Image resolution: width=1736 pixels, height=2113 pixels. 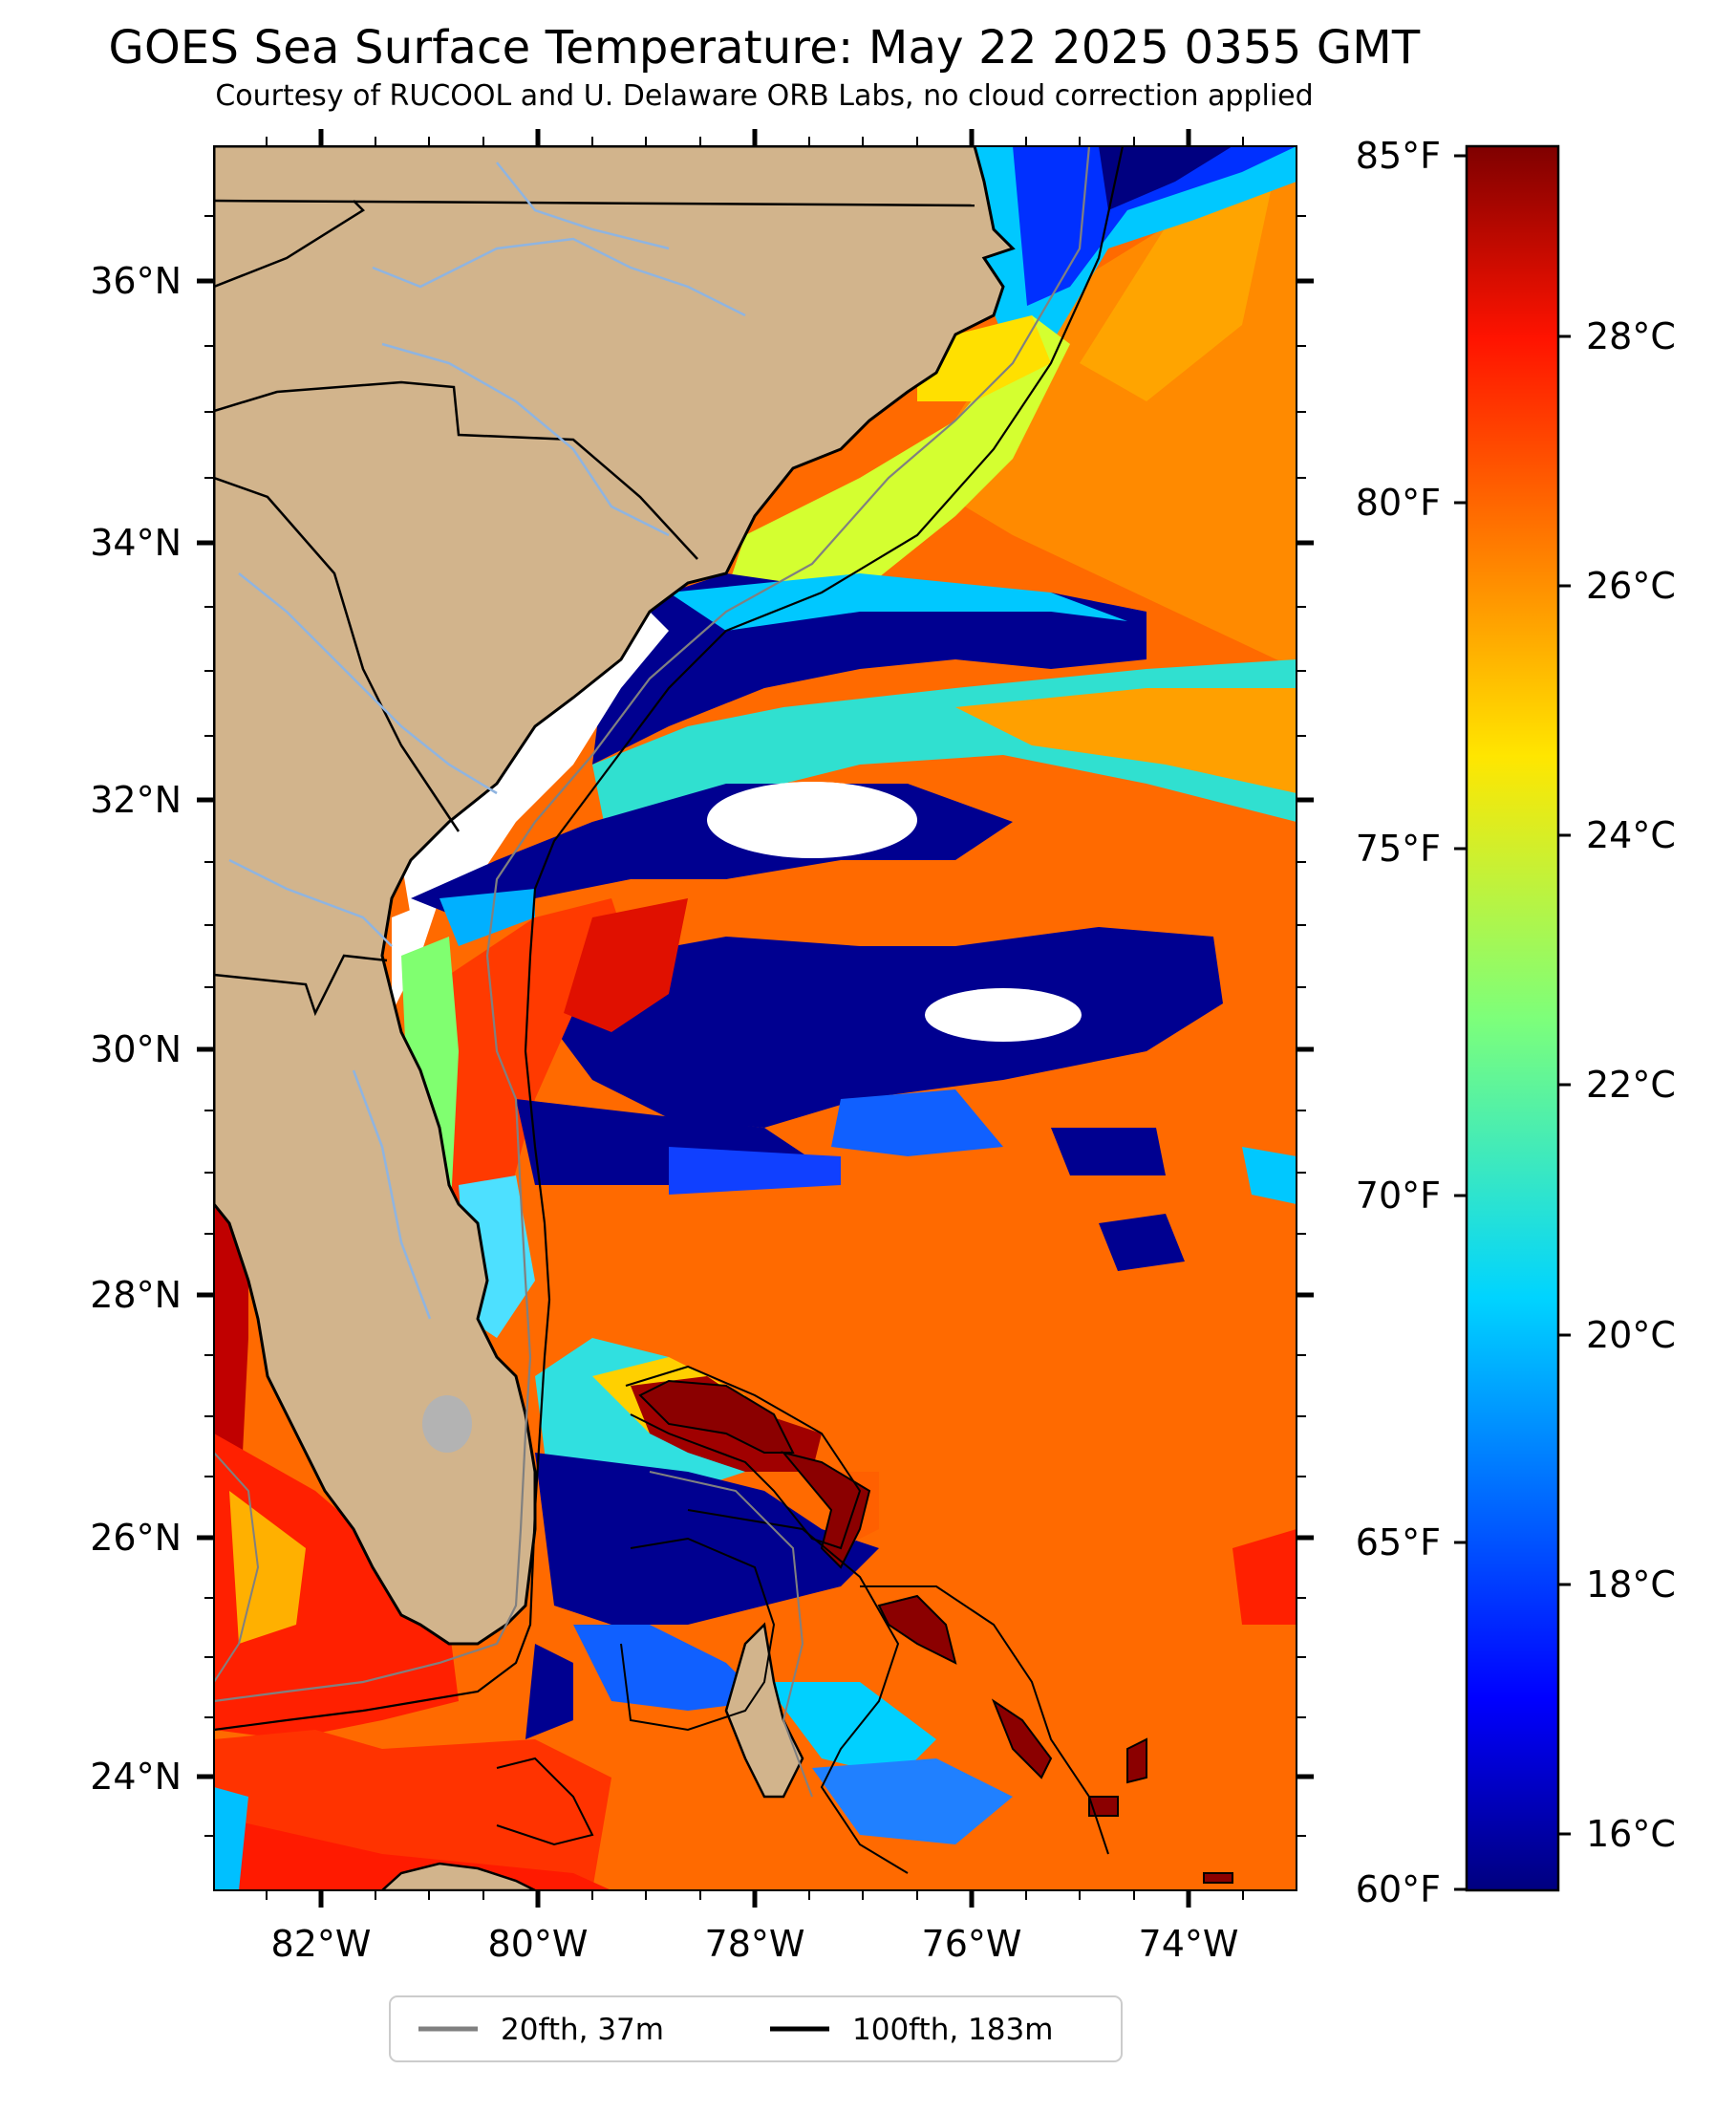 I want to click on state-line-nc-sc, so click(x=456, y=470).